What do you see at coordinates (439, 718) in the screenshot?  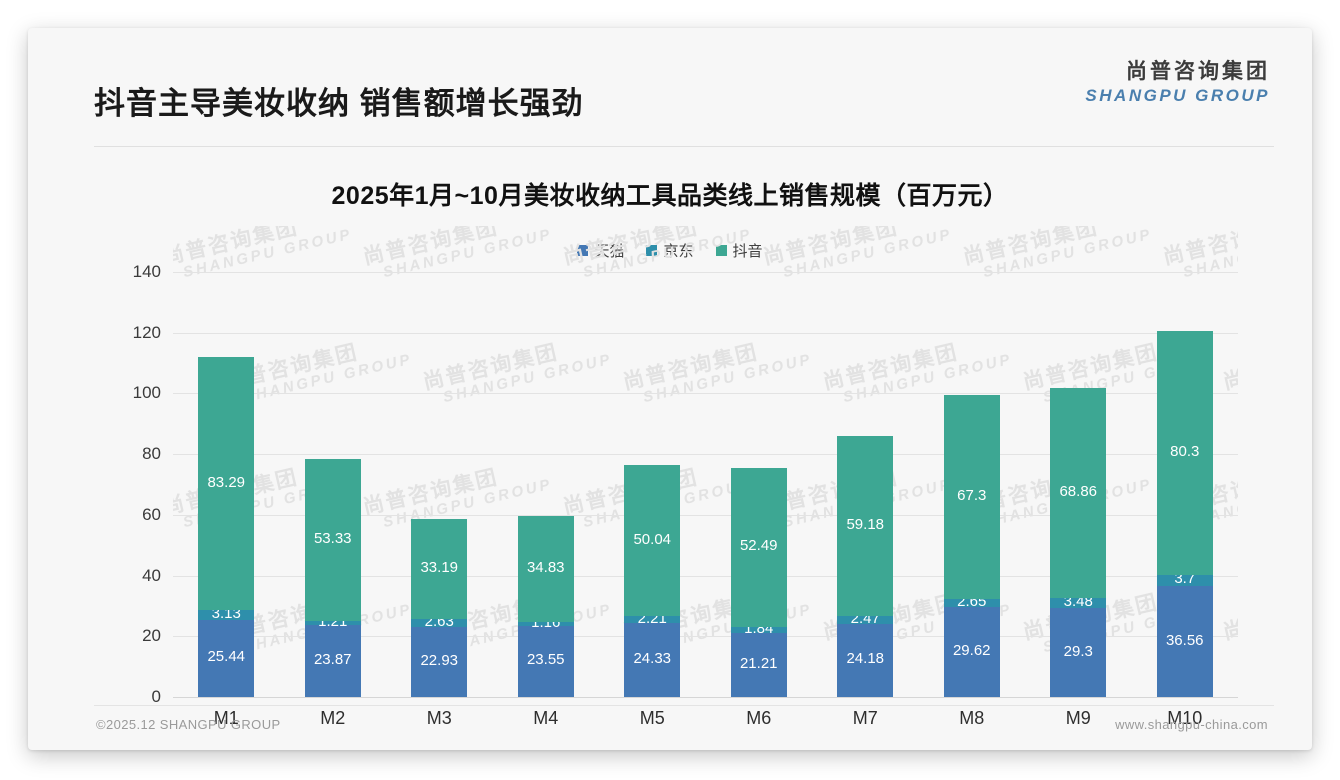 I see `x-axis-tick-label: M3` at bounding box center [439, 718].